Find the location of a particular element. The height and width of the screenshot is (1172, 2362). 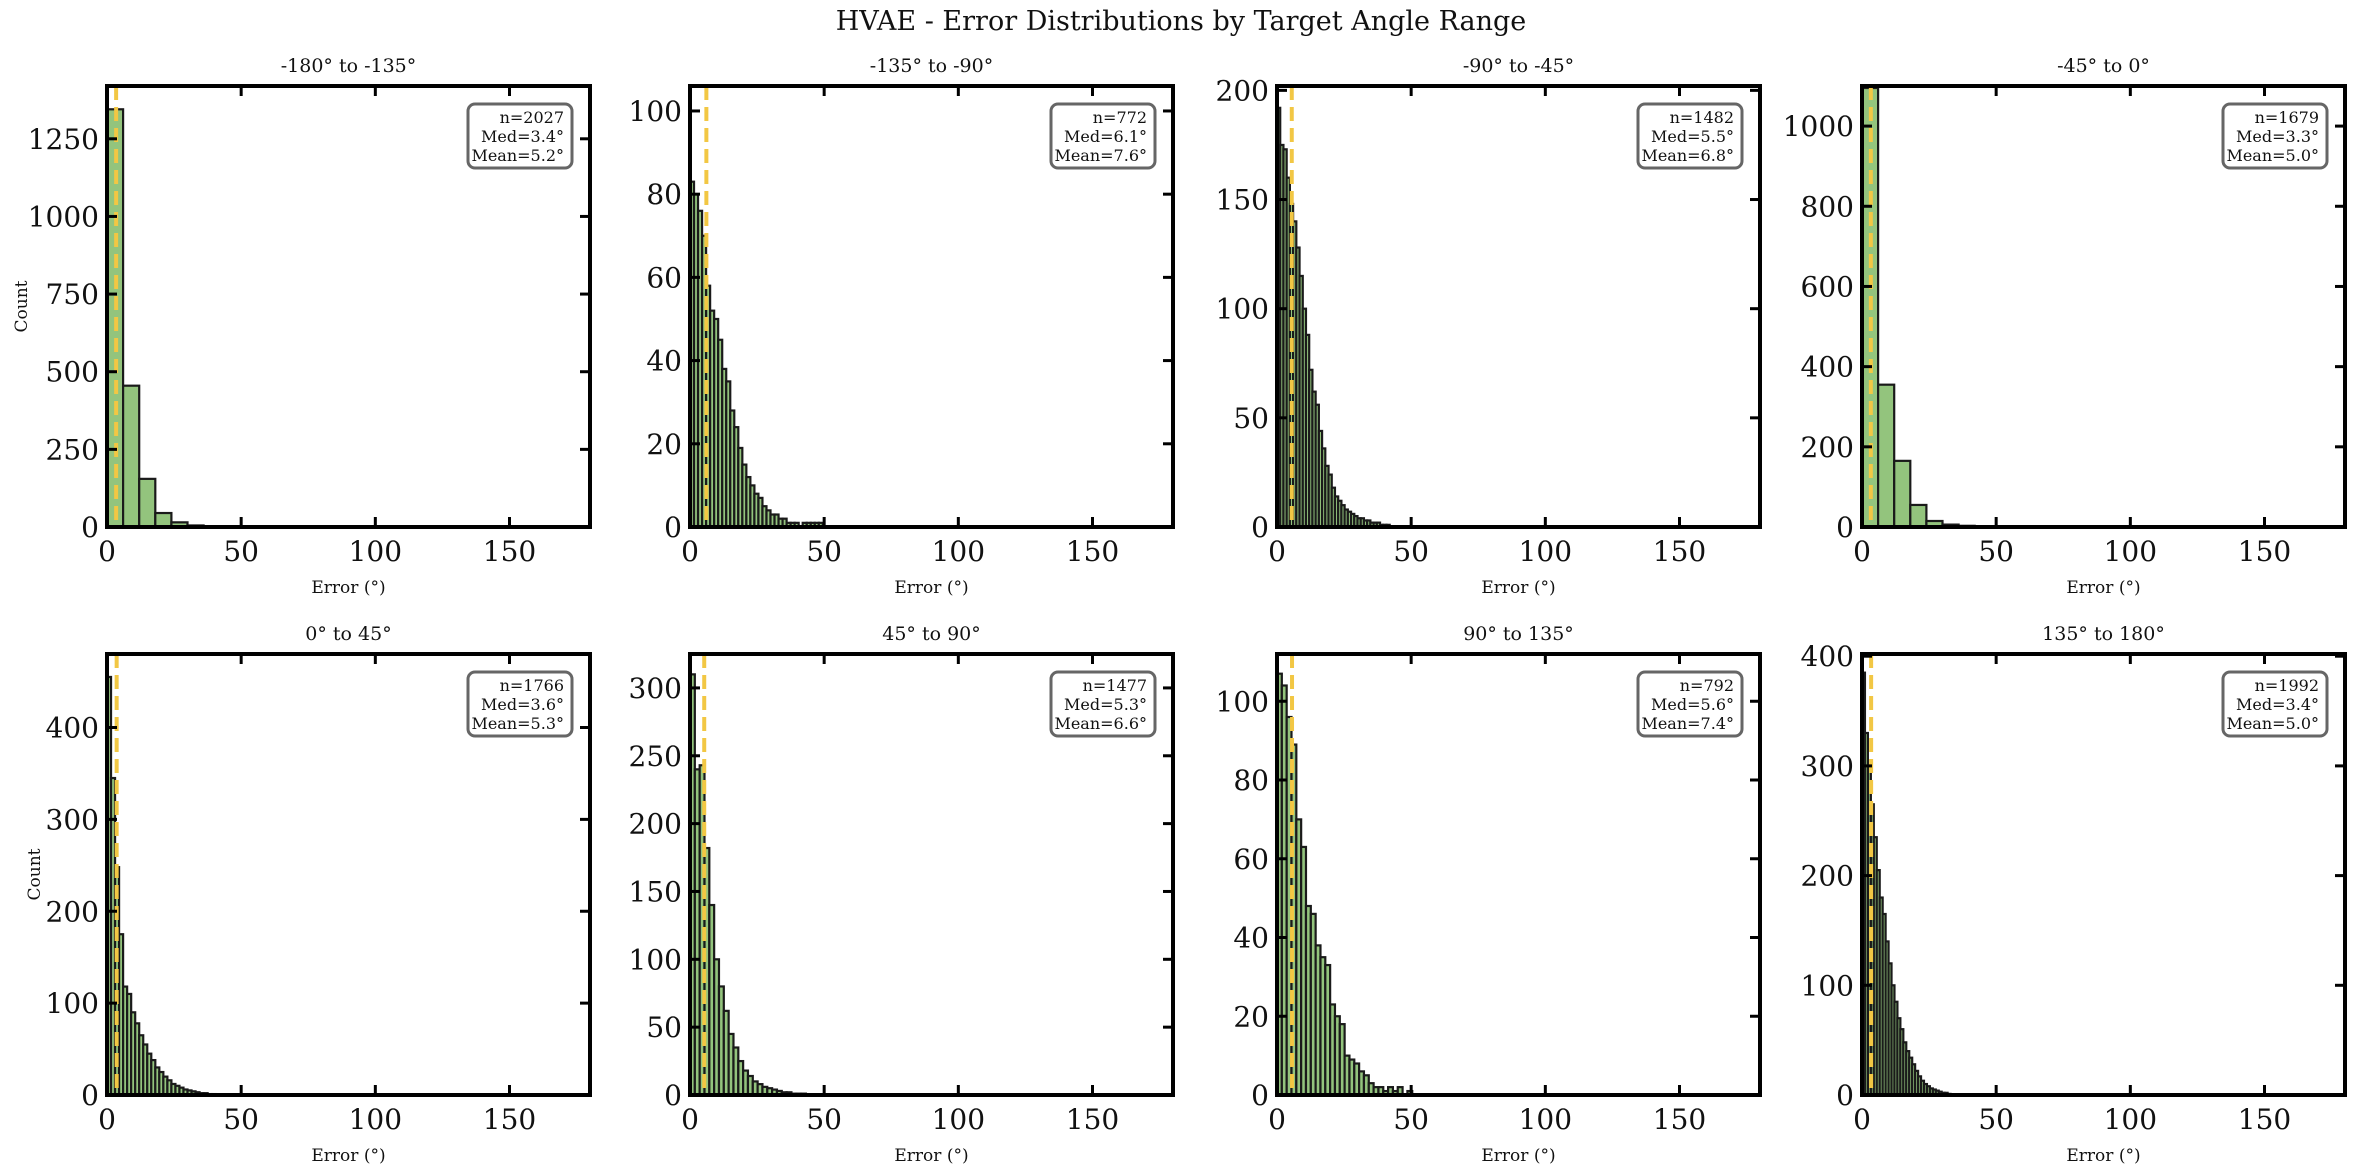

y-tick-label: 60 is located at coordinates (664, 277).